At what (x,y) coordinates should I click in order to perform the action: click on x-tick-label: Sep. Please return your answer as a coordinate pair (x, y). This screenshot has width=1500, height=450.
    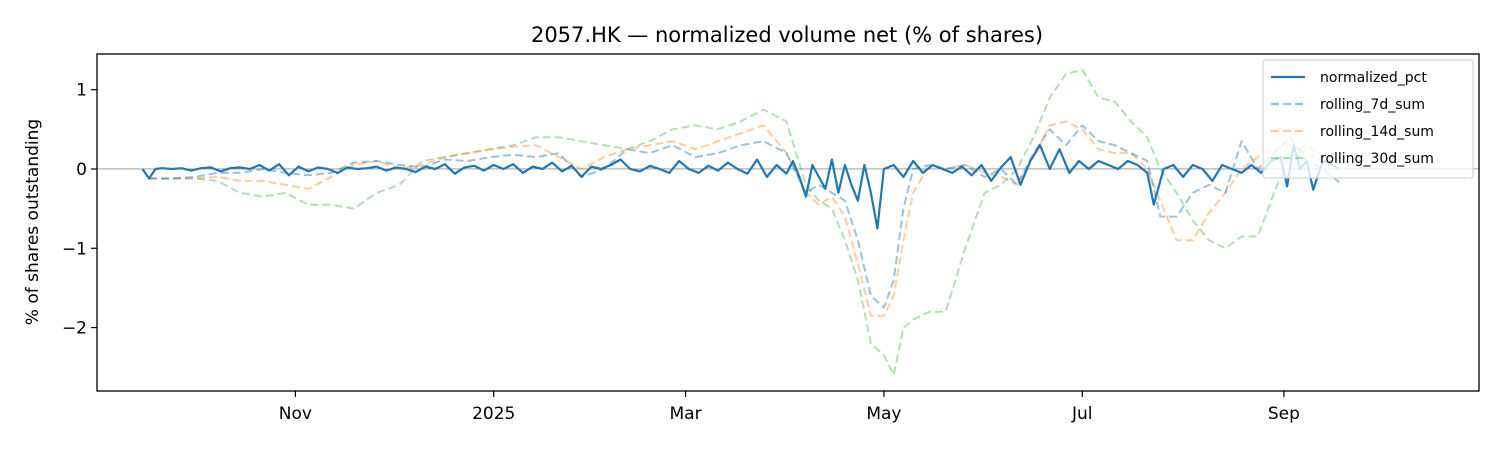
    Looking at the image, I should click on (1284, 414).